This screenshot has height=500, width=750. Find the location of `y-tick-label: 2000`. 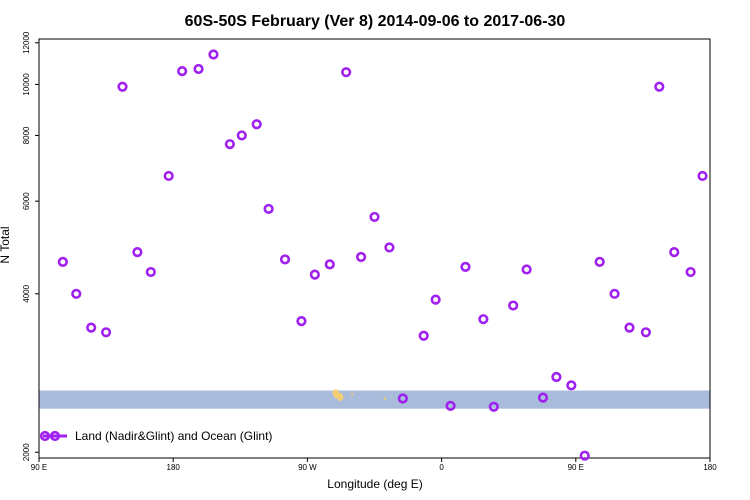

y-tick-label: 2000 is located at coordinates (26, 452).